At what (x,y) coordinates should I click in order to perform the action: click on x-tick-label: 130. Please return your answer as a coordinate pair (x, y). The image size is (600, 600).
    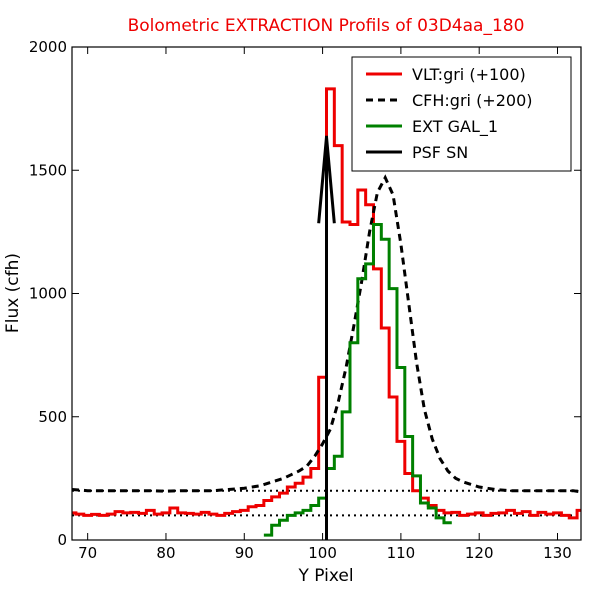
    Looking at the image, I should click on (557, 553).